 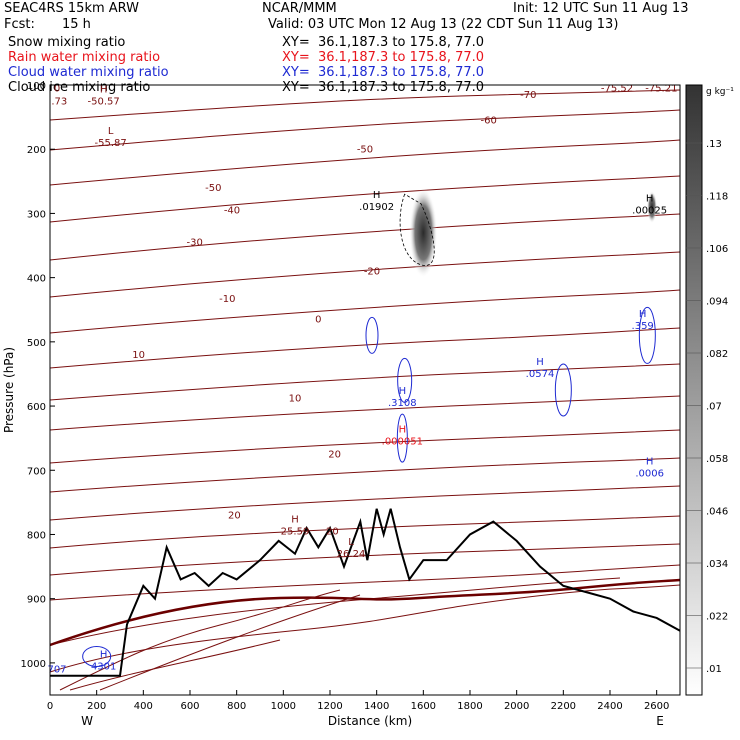 I want to click on x-tick-label: 2200, so click(x=563, y=706).